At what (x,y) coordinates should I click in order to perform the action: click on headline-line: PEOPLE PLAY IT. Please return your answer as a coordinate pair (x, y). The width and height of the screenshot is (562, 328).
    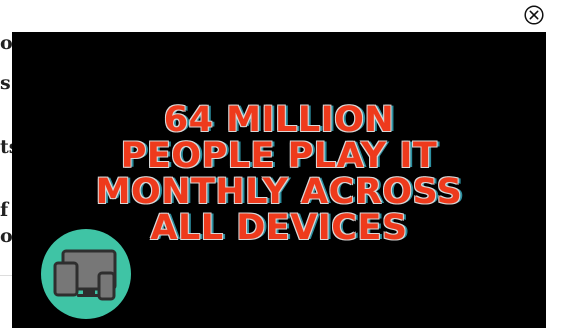
    Looking at the image, I should click on (279, 156).